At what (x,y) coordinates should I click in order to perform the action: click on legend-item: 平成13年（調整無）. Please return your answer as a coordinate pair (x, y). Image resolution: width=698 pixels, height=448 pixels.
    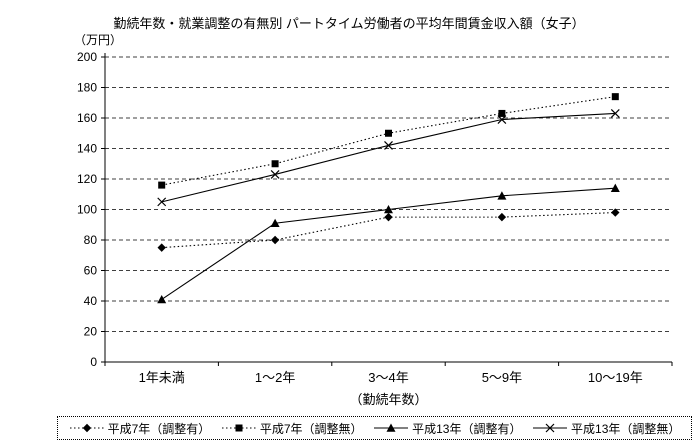
    Looking at the image, I should click on (606, 428).